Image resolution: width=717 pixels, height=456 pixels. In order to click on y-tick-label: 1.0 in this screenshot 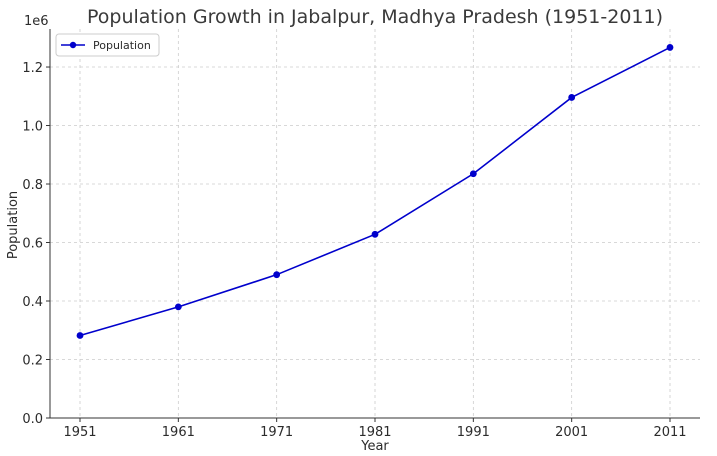, I will do `click(32, 127)`.